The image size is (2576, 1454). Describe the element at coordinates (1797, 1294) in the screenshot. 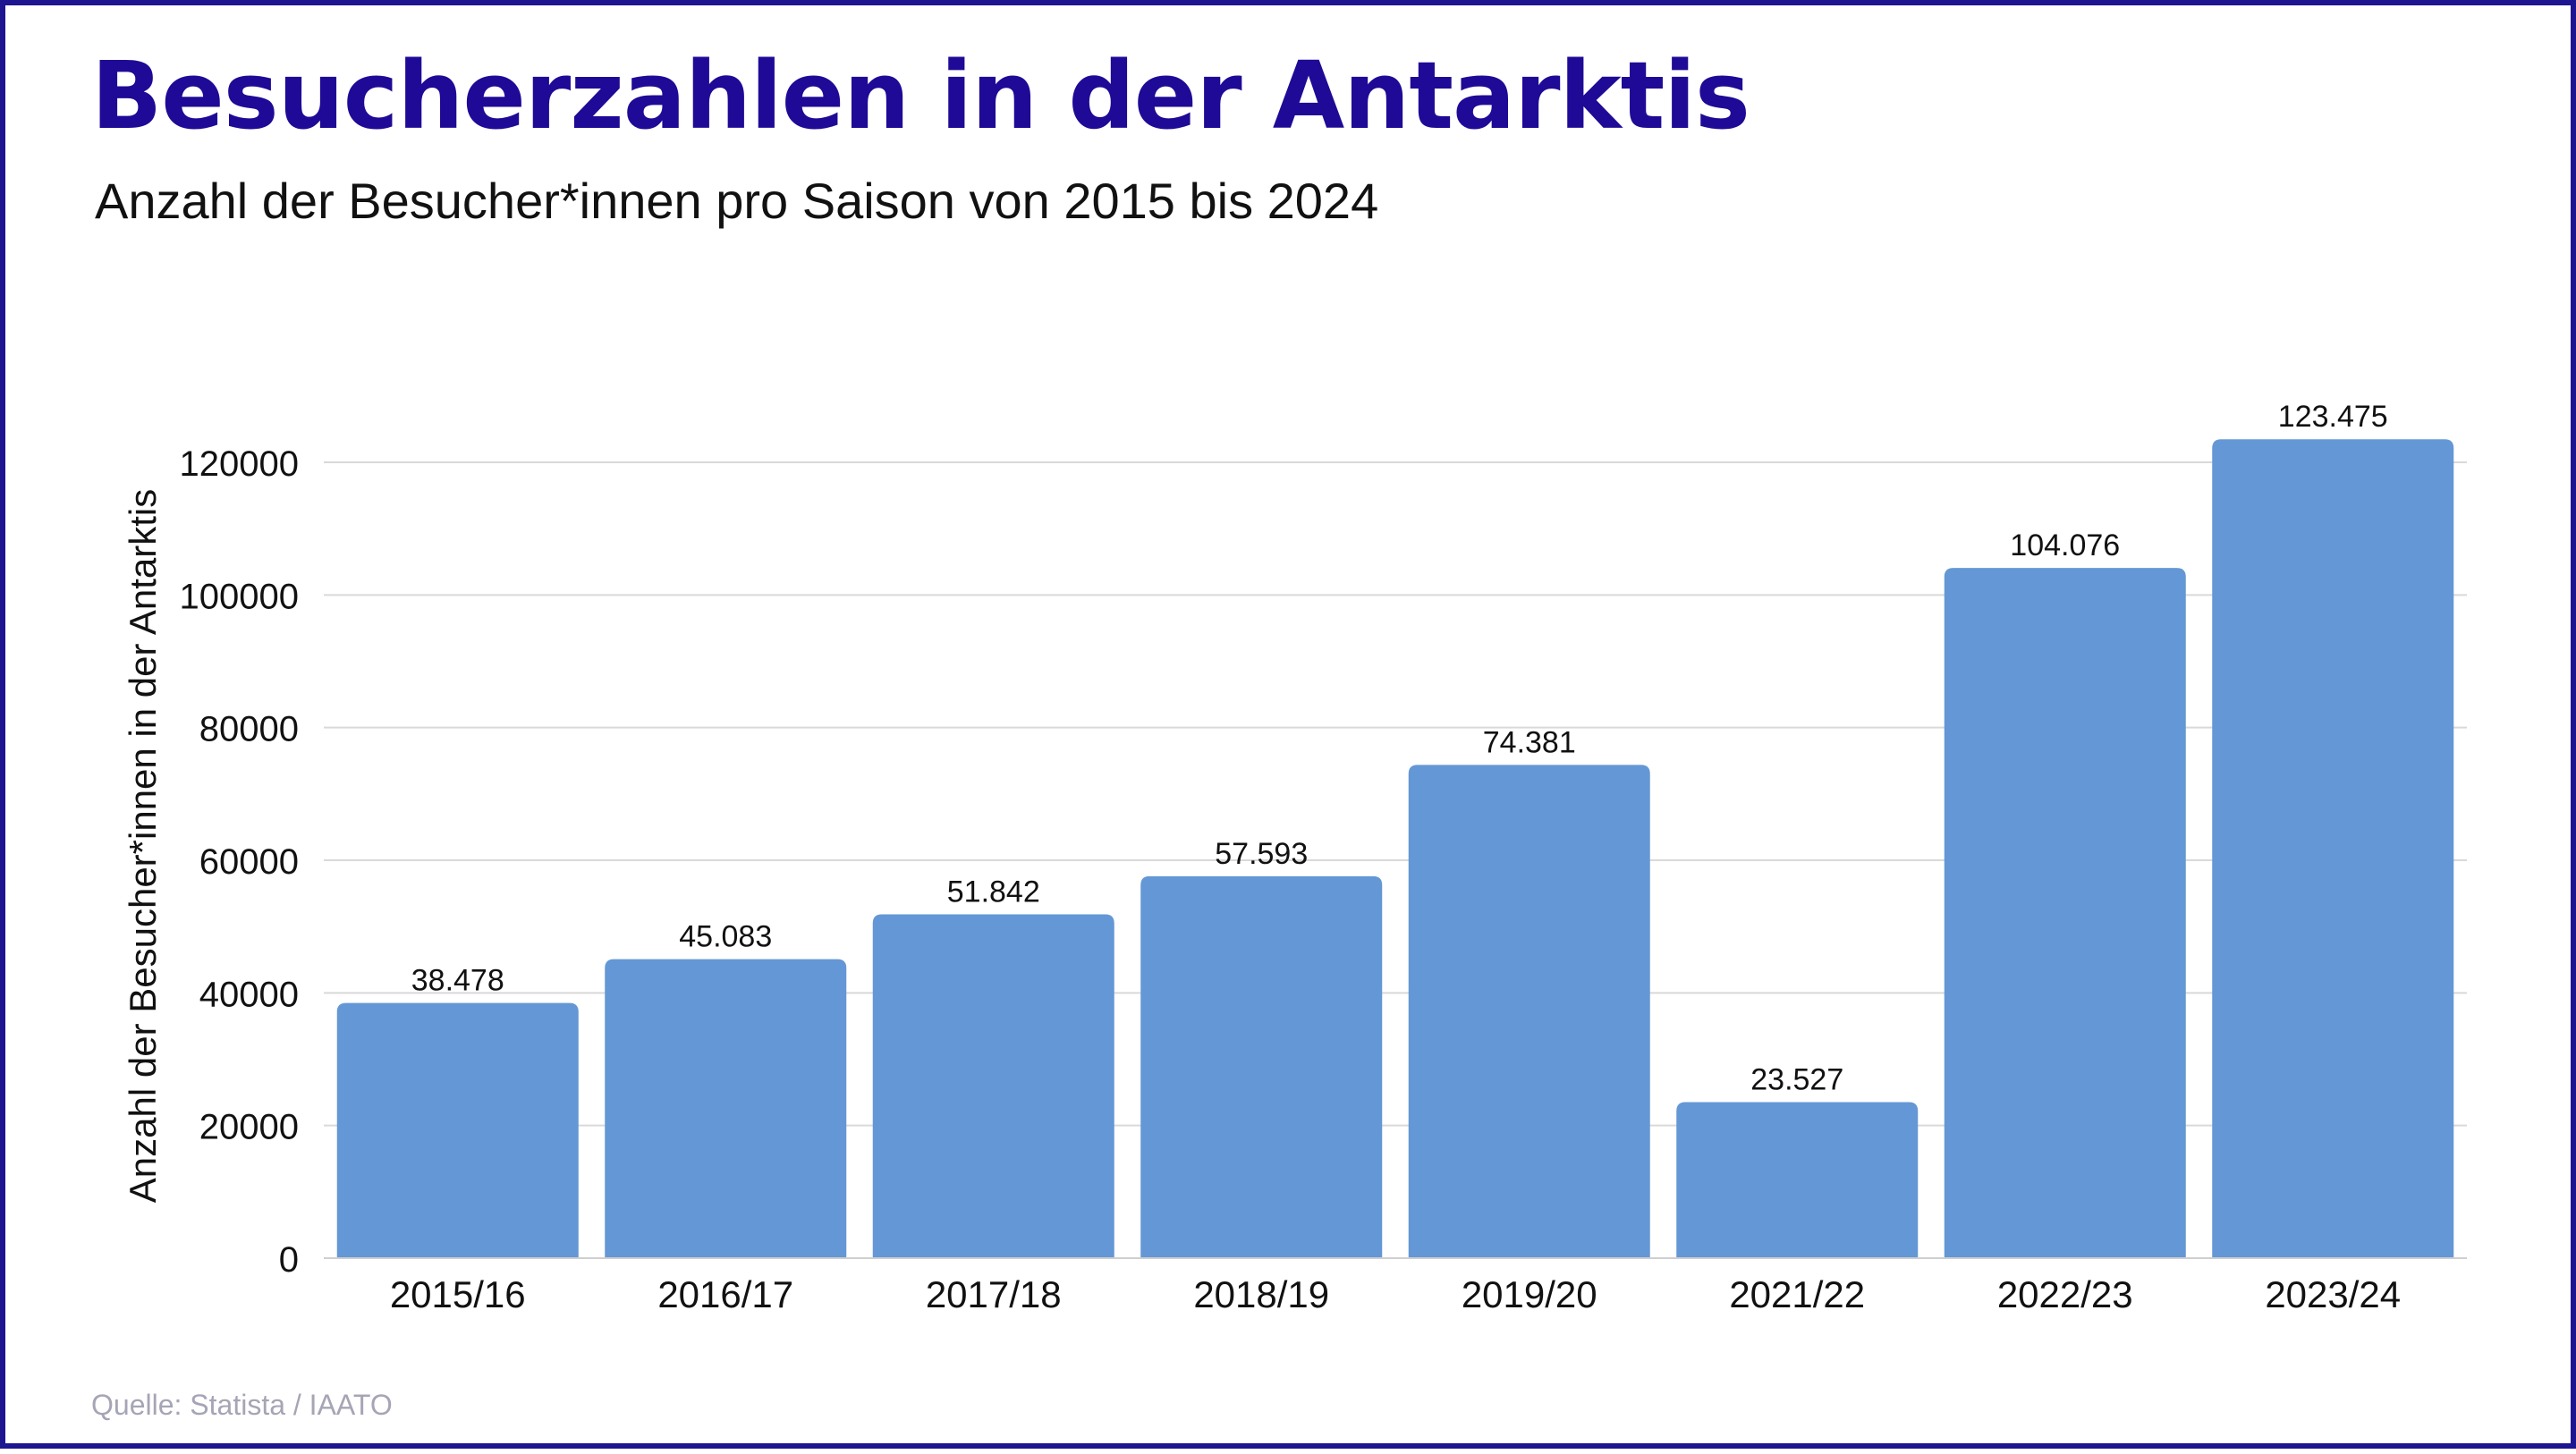

I see `x-tick-label: 2021/22` at that location.